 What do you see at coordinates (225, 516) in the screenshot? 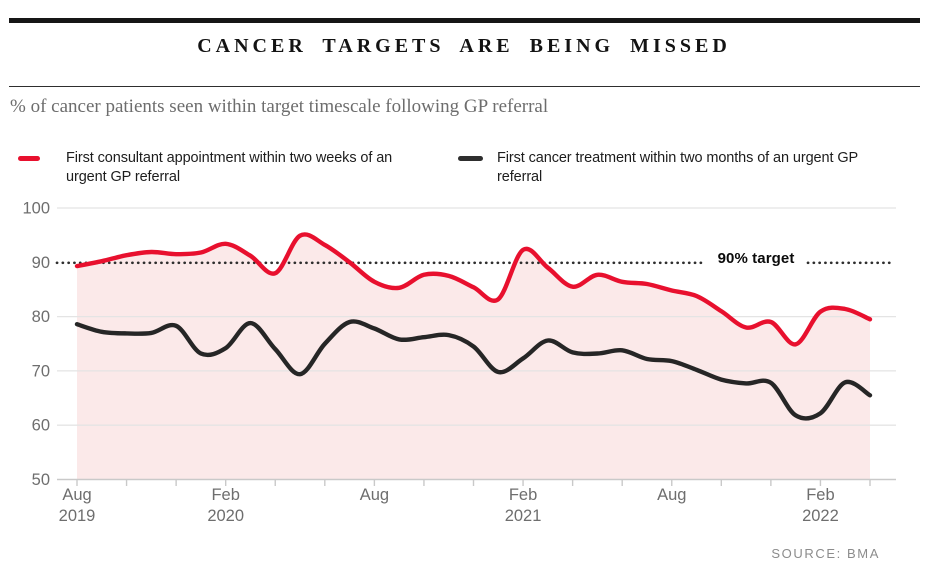
I see `x-axis-year-label: 2020` at bounding box center [225, 516].